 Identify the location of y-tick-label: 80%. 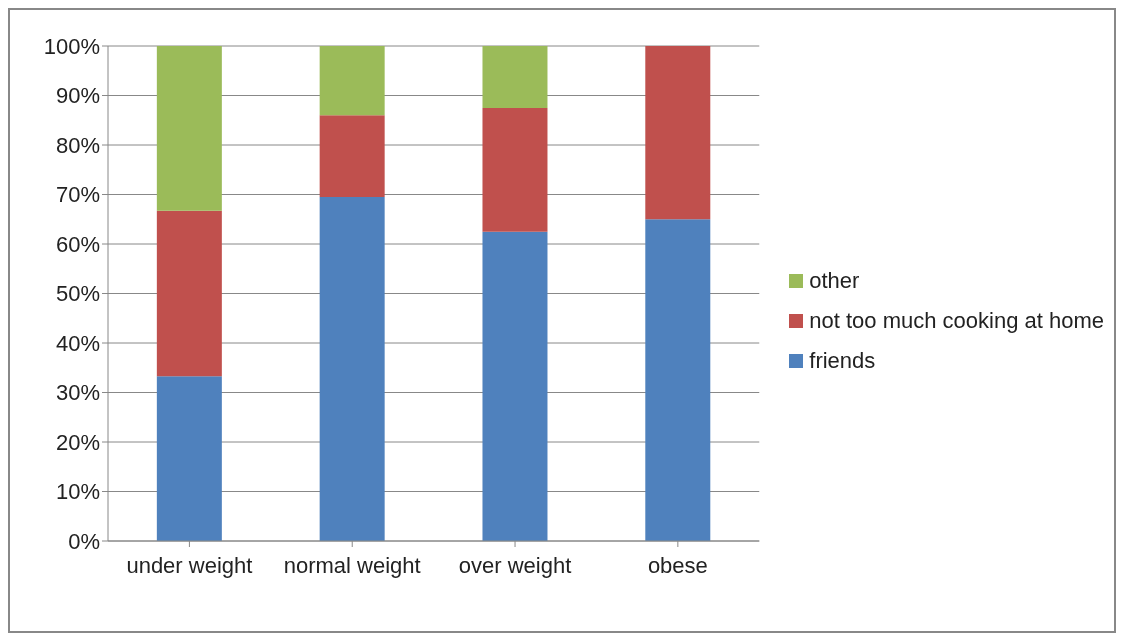
(77, 145).